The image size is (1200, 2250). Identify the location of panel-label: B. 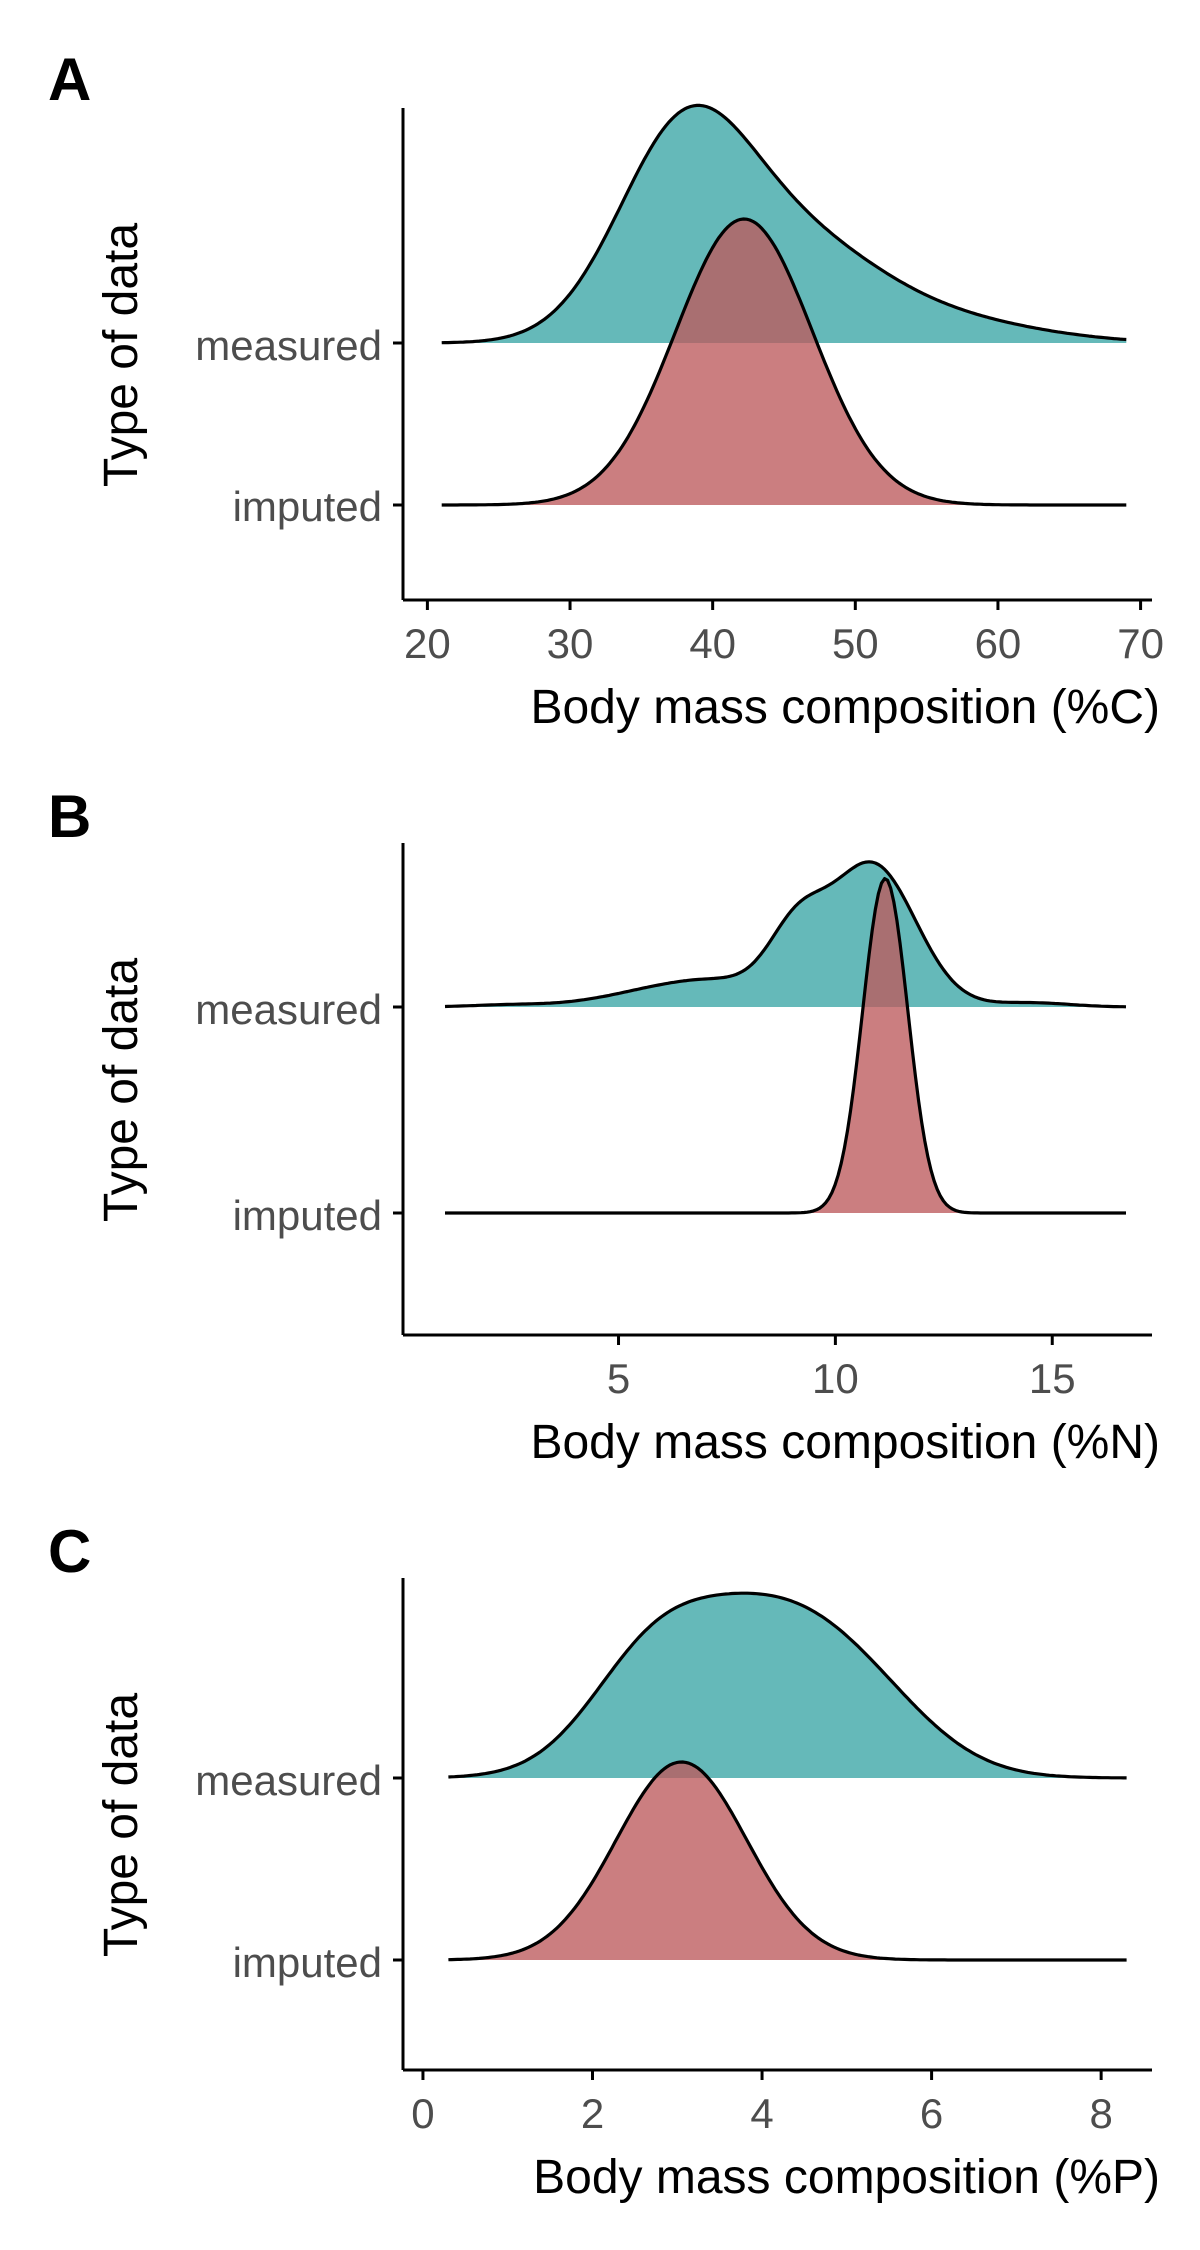
(69, 816).